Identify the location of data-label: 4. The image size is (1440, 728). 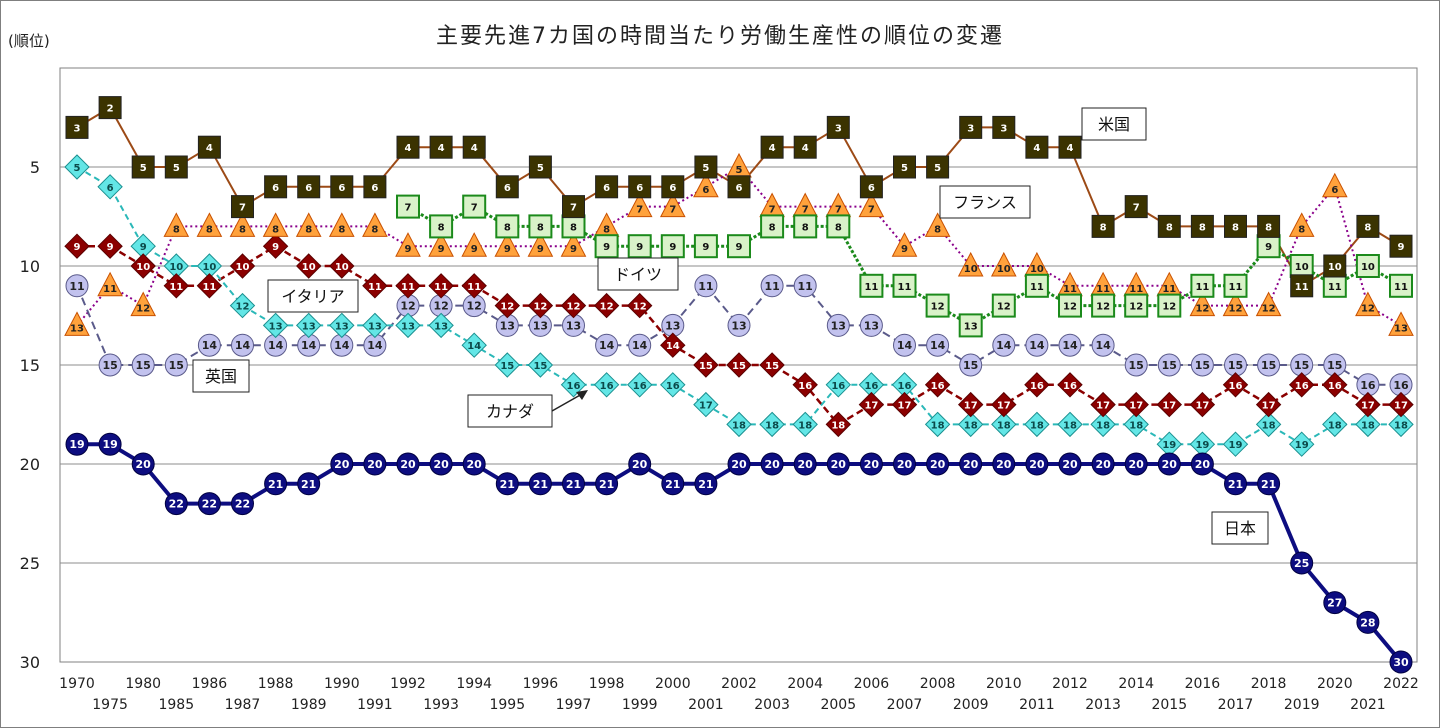
(805, 148).